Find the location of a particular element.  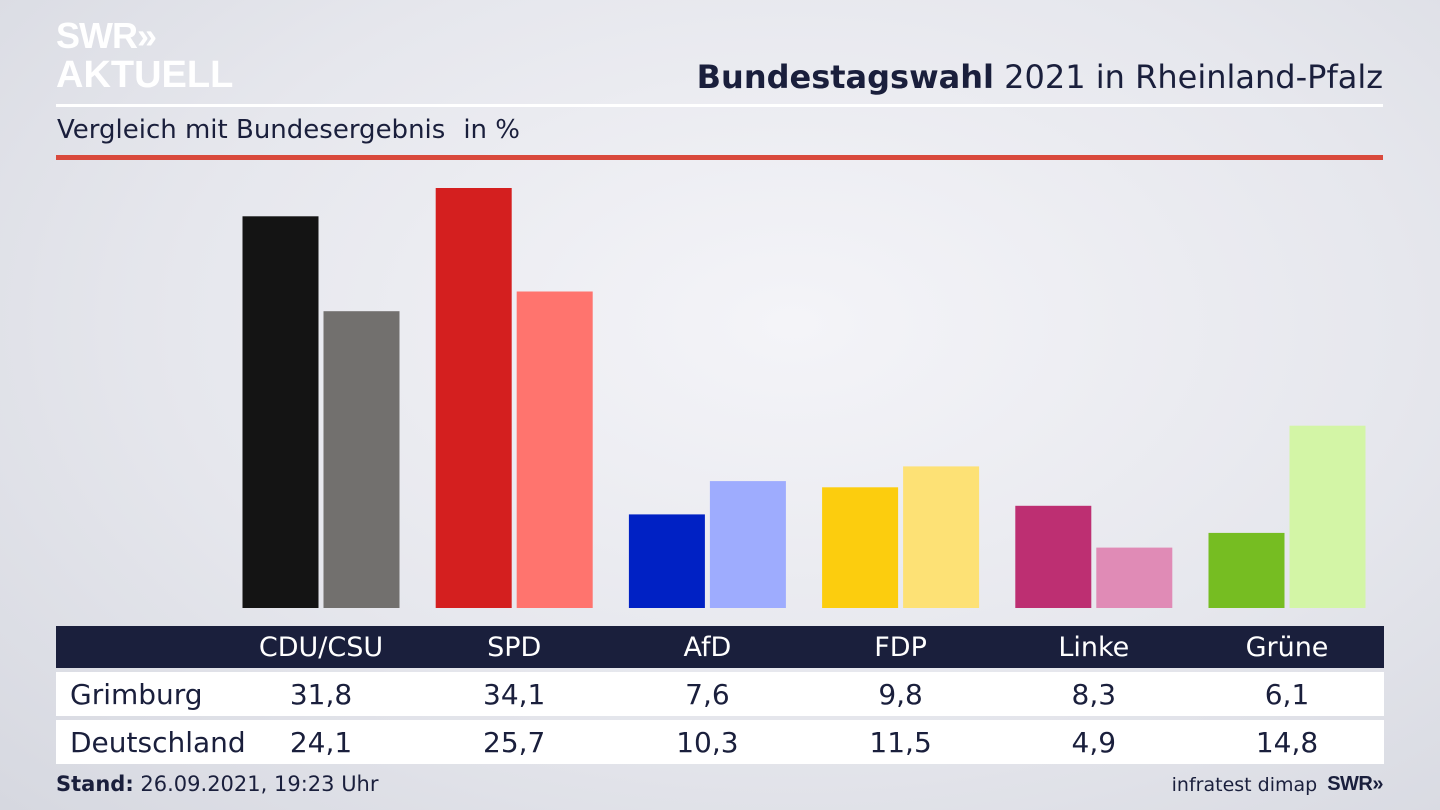

header-afd: AfD is located at coordinates (707, 647).